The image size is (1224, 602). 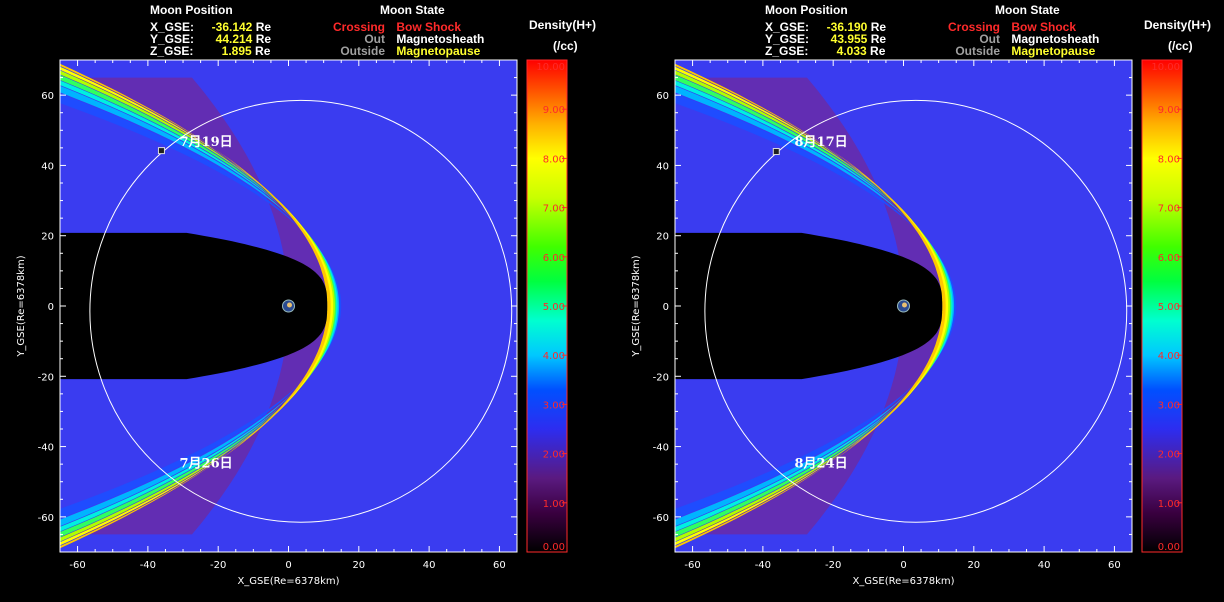 I want to click on y-gse-row: Y_GSE: 43.955 Re, so click(x=825, y=39).